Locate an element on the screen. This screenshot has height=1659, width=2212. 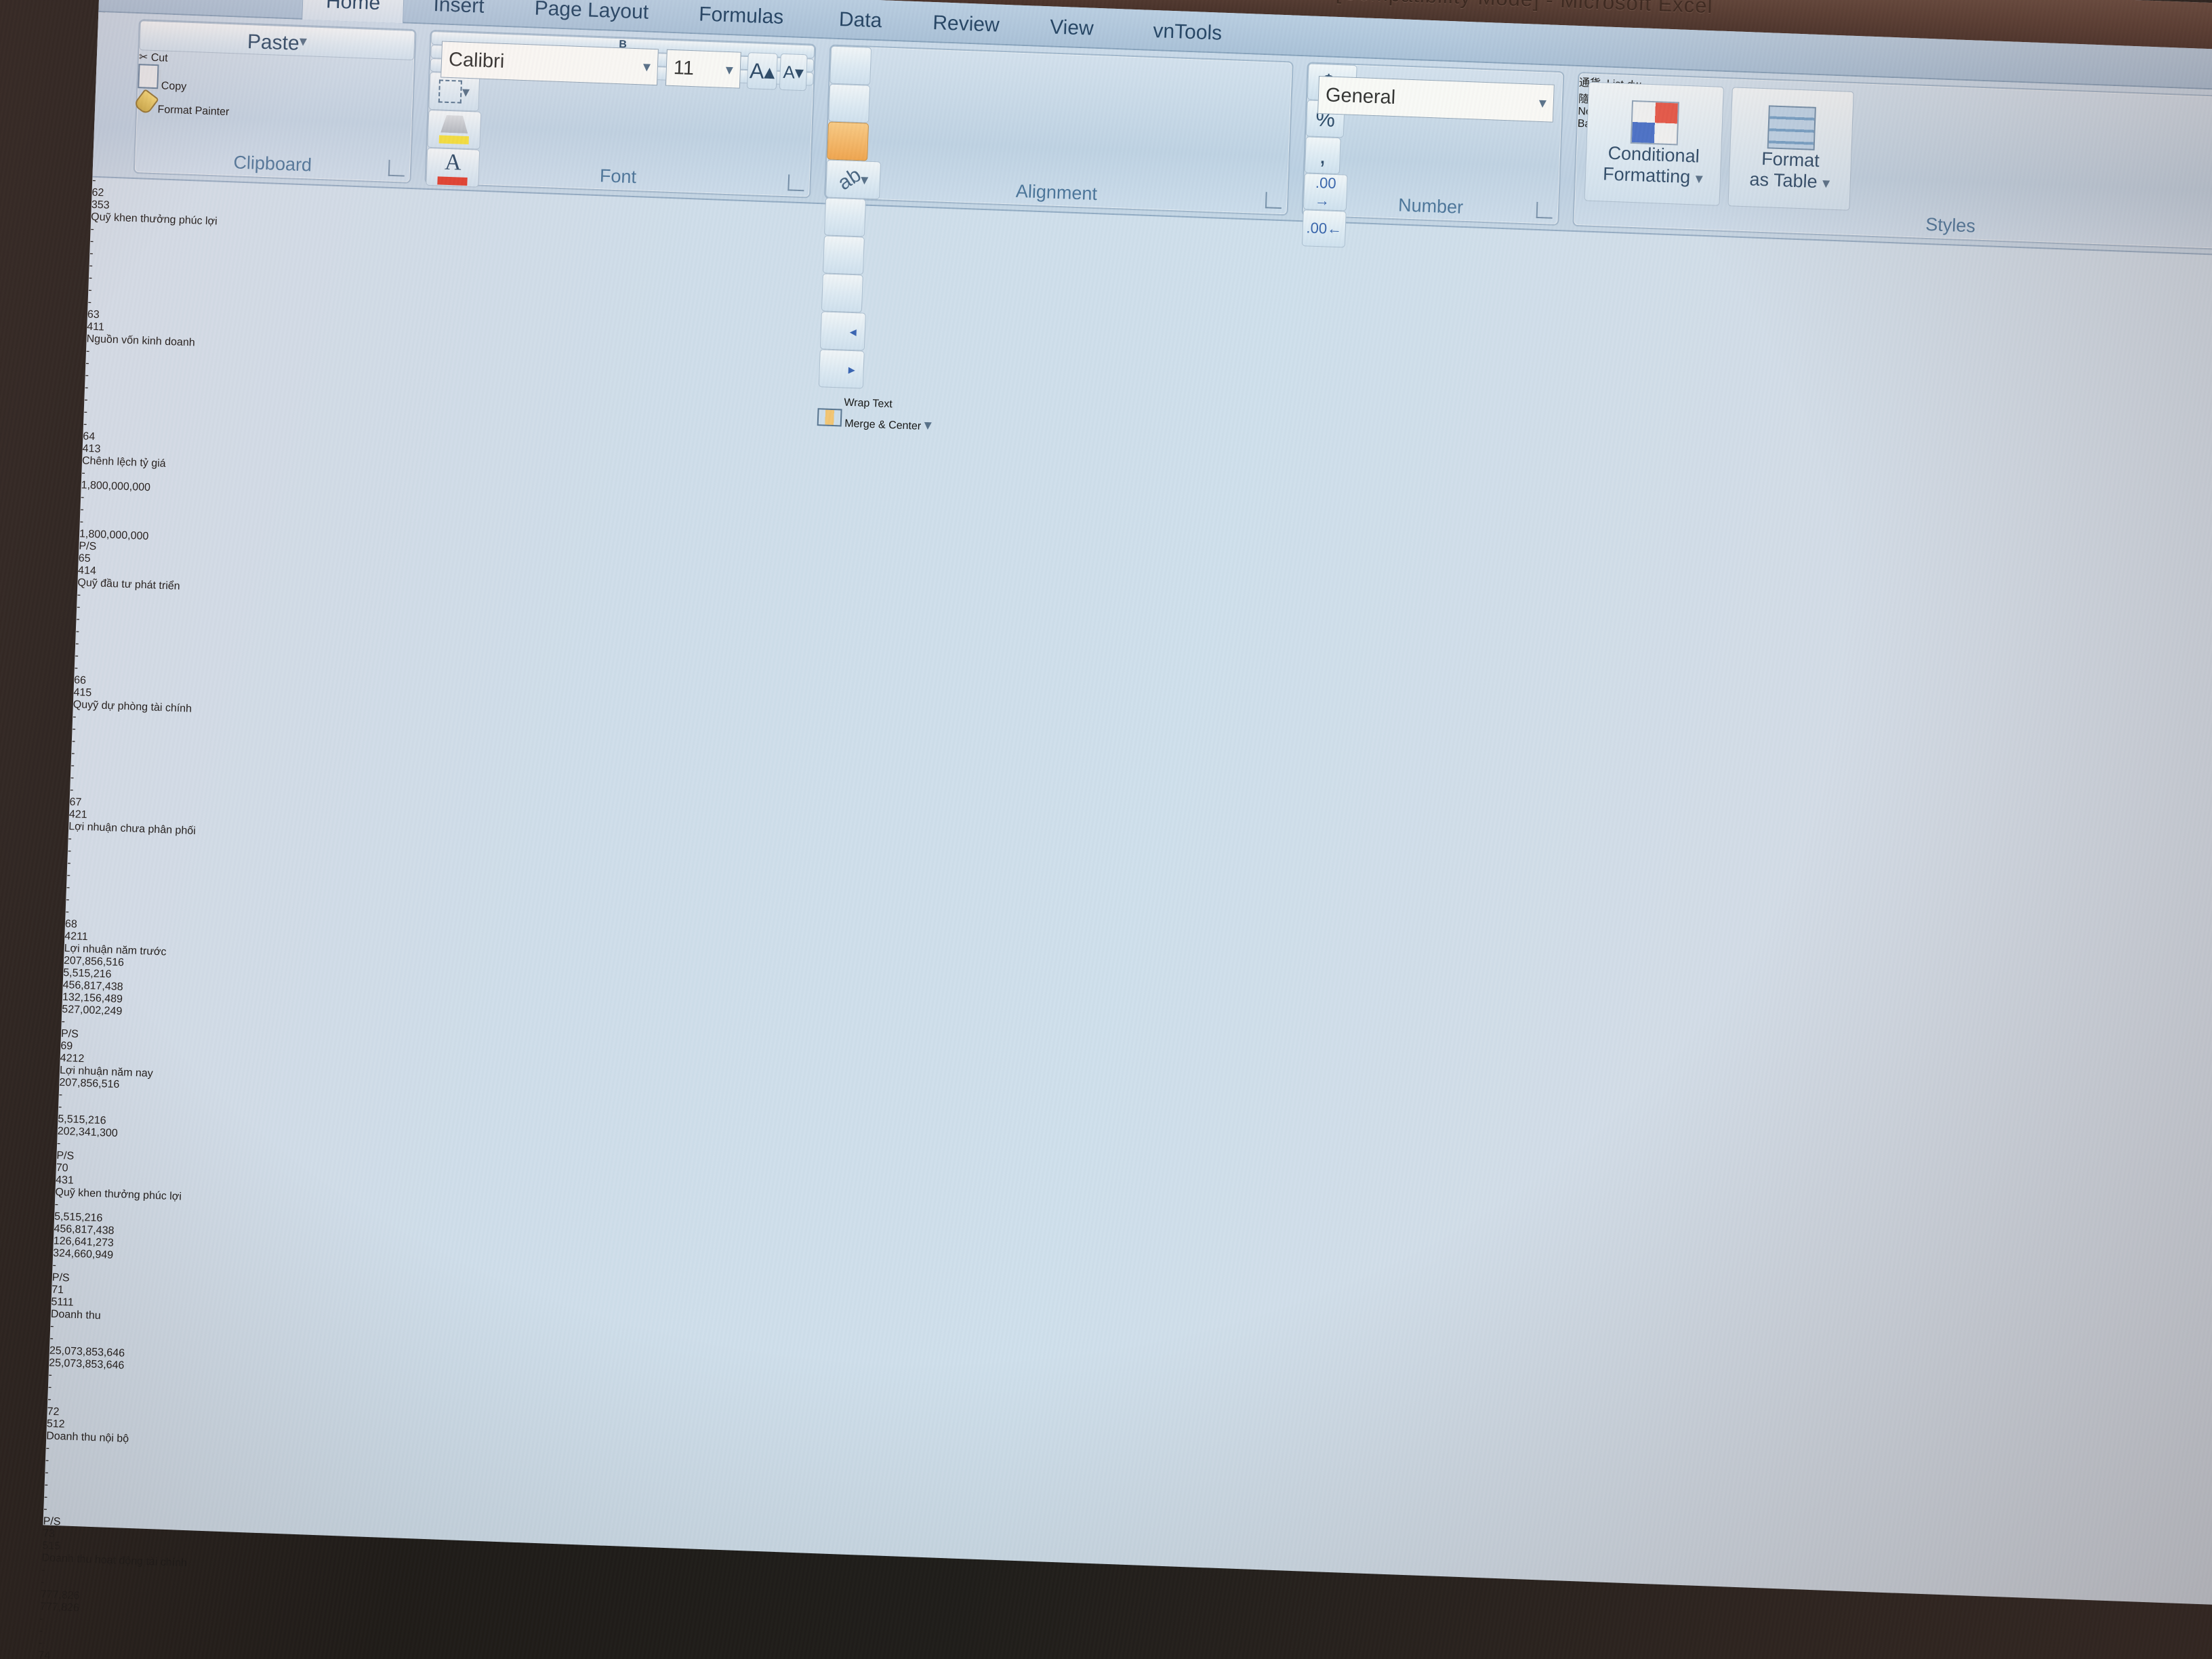
group-label-clipboard: Clipboard is located at coordinates (272, 164).